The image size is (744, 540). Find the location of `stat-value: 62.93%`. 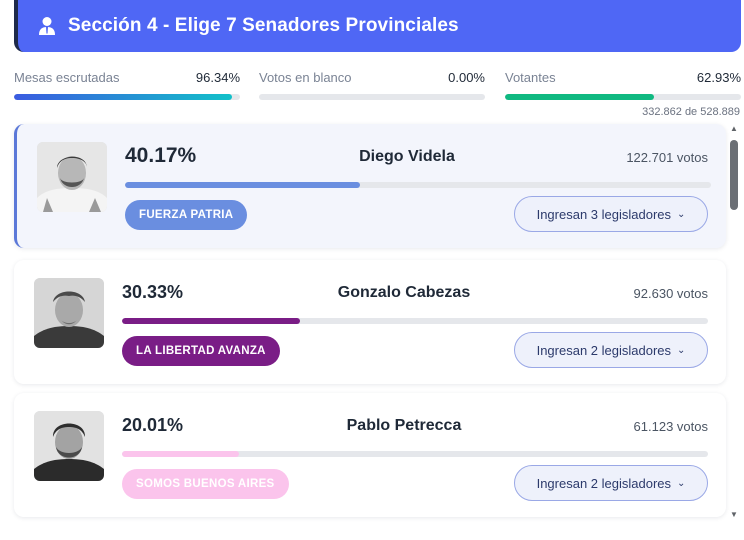

stat-value: 62.93% is located at coordinates (718, 77).